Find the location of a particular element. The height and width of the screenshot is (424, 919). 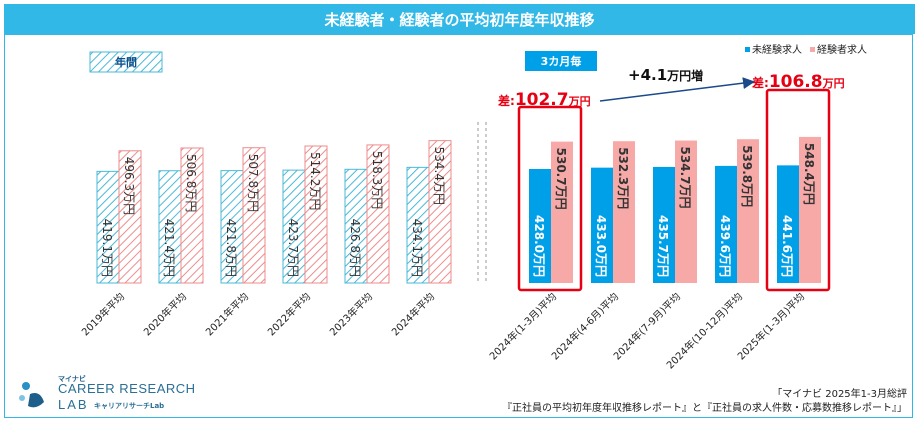

value-label-inexperienced-1: 421.4万円 is located at coordinates (169, 248).